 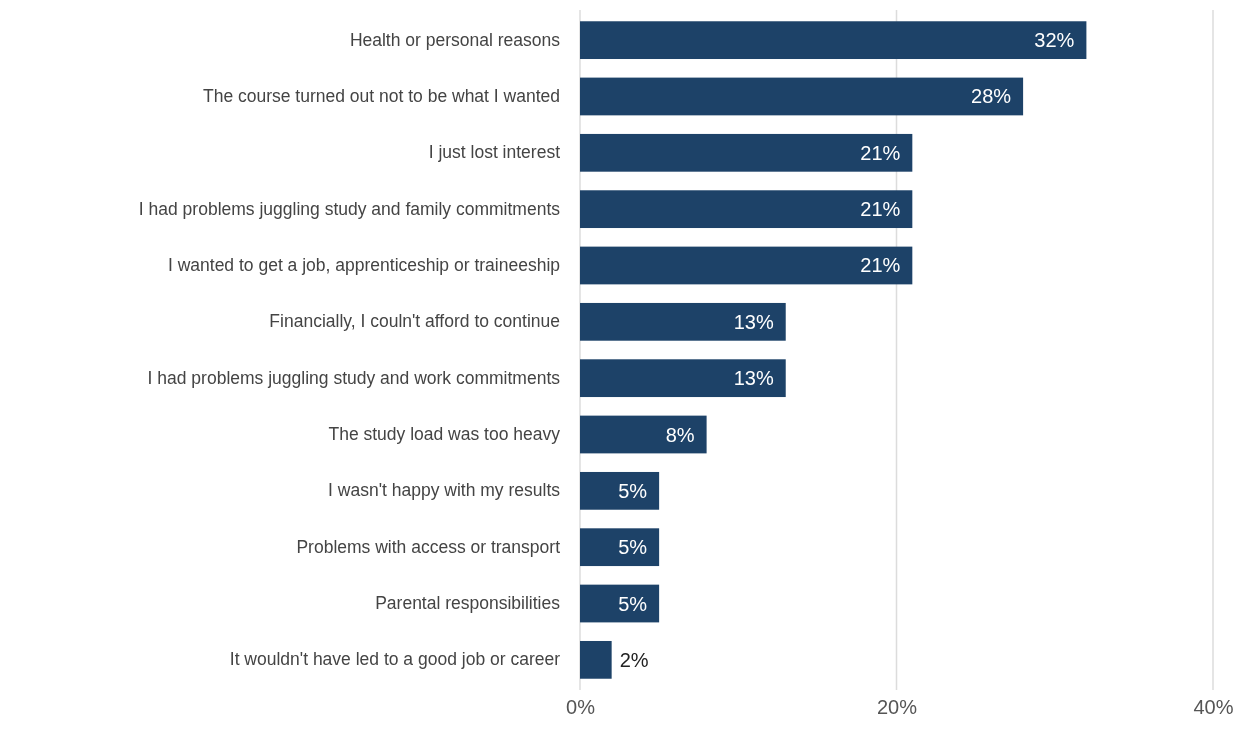 What do you see at coordinates (395, 659) in the screenshot?
I see `y-tick-label: It wouldn't have led to a good job or career` at bounding box center [395, 659].